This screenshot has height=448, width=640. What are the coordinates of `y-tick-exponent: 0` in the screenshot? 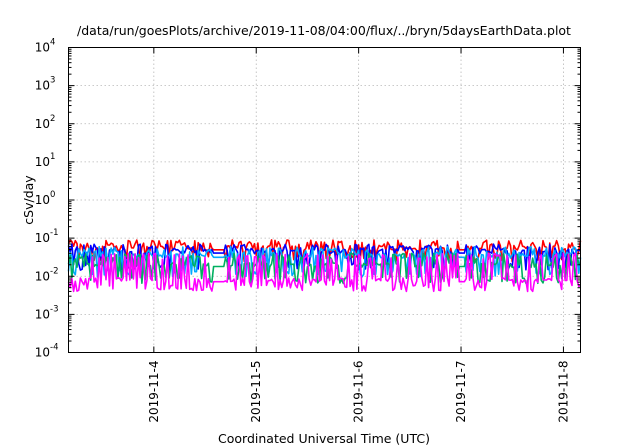 It's located at (52, 195).